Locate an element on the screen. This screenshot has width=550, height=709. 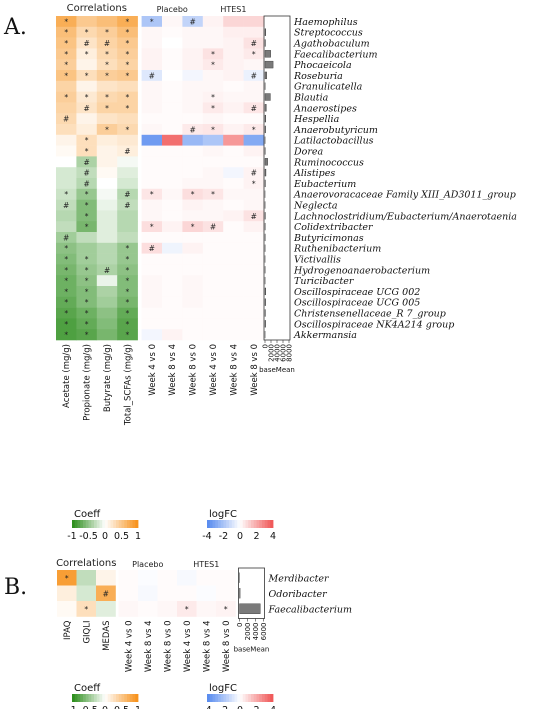
coeff-legend-tick: -0.5 is located at coordinates (88, 536).